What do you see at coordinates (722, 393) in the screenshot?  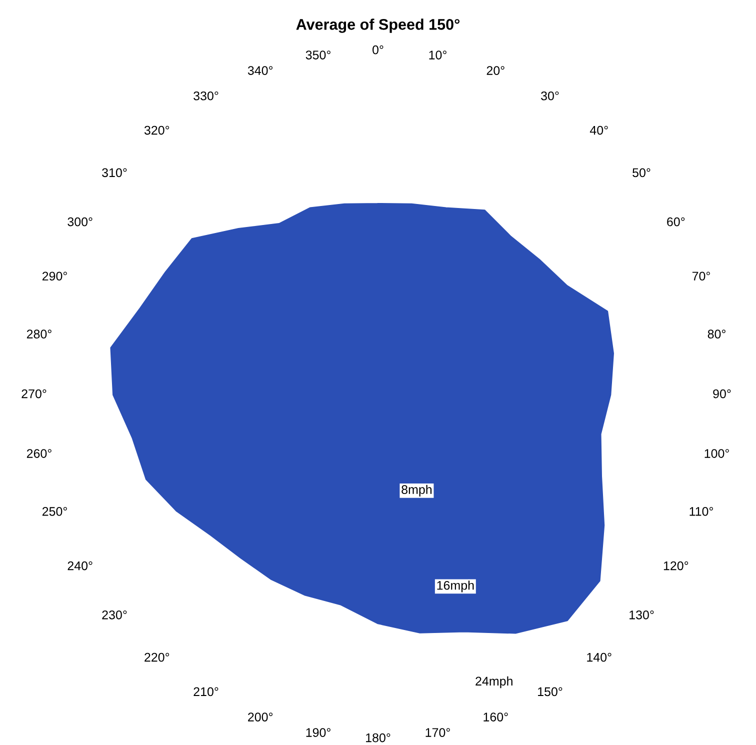 I see `spoke-label: 90°` at bounding box center [722, 393].